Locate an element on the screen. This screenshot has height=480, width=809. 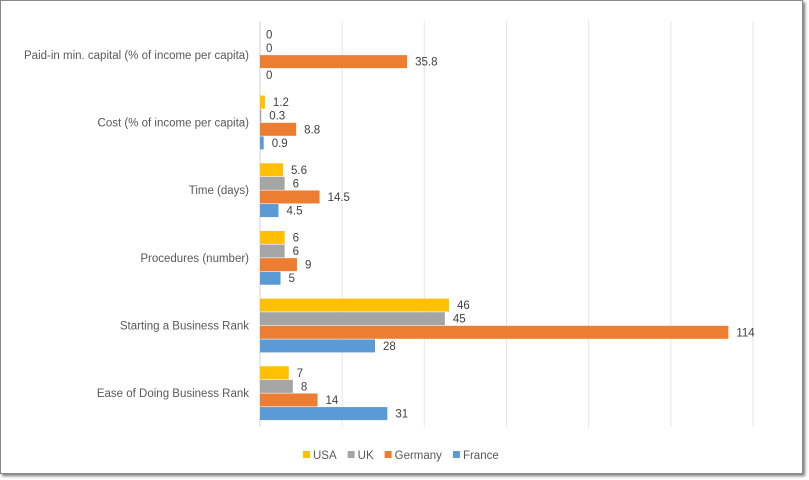
data-label: 5.6 is located at coordinates (299, 171).